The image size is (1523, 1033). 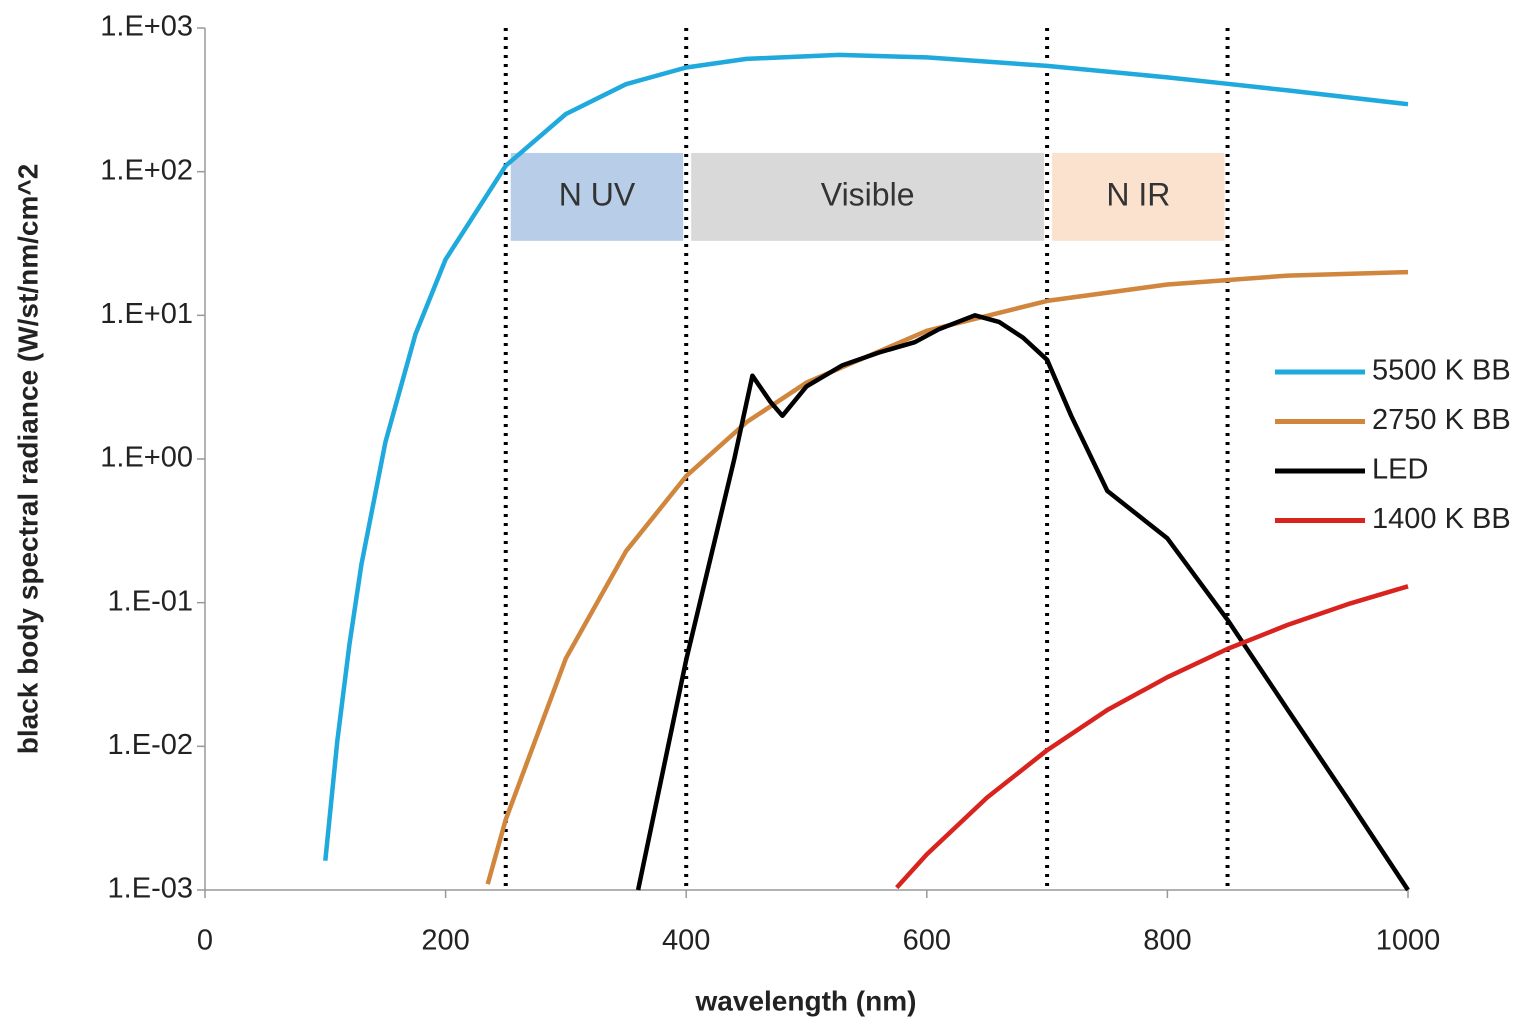 I want to click on region-label: N UV, so click(x=597, y=194).